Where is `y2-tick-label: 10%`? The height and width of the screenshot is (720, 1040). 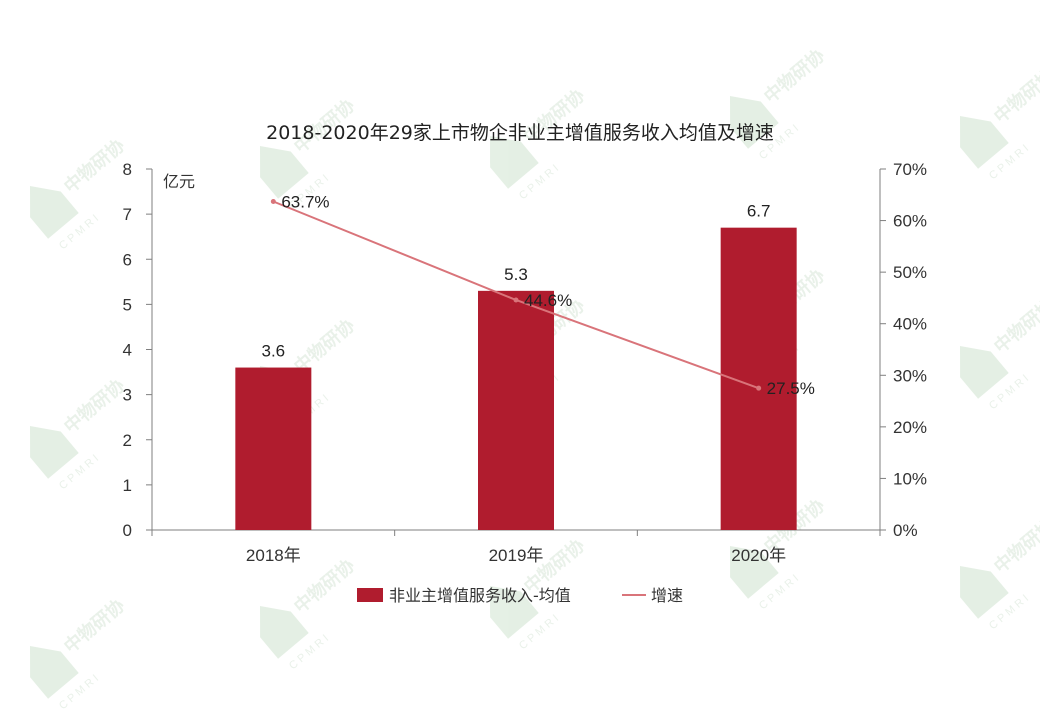 y2-tick-label: 10% is located at coordinates (910, 478).